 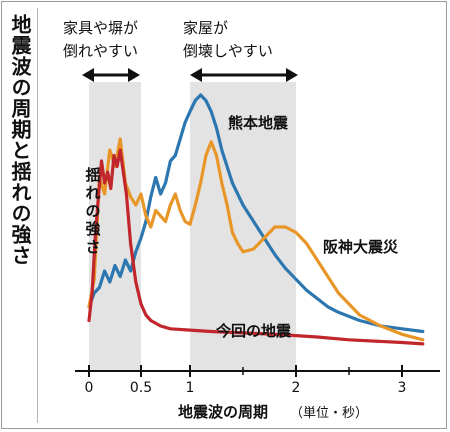 What do you see at coordinates (92, 229) in the screenshot?
I see `y-axis-label-char: 強` at bounding box center [92, 229].